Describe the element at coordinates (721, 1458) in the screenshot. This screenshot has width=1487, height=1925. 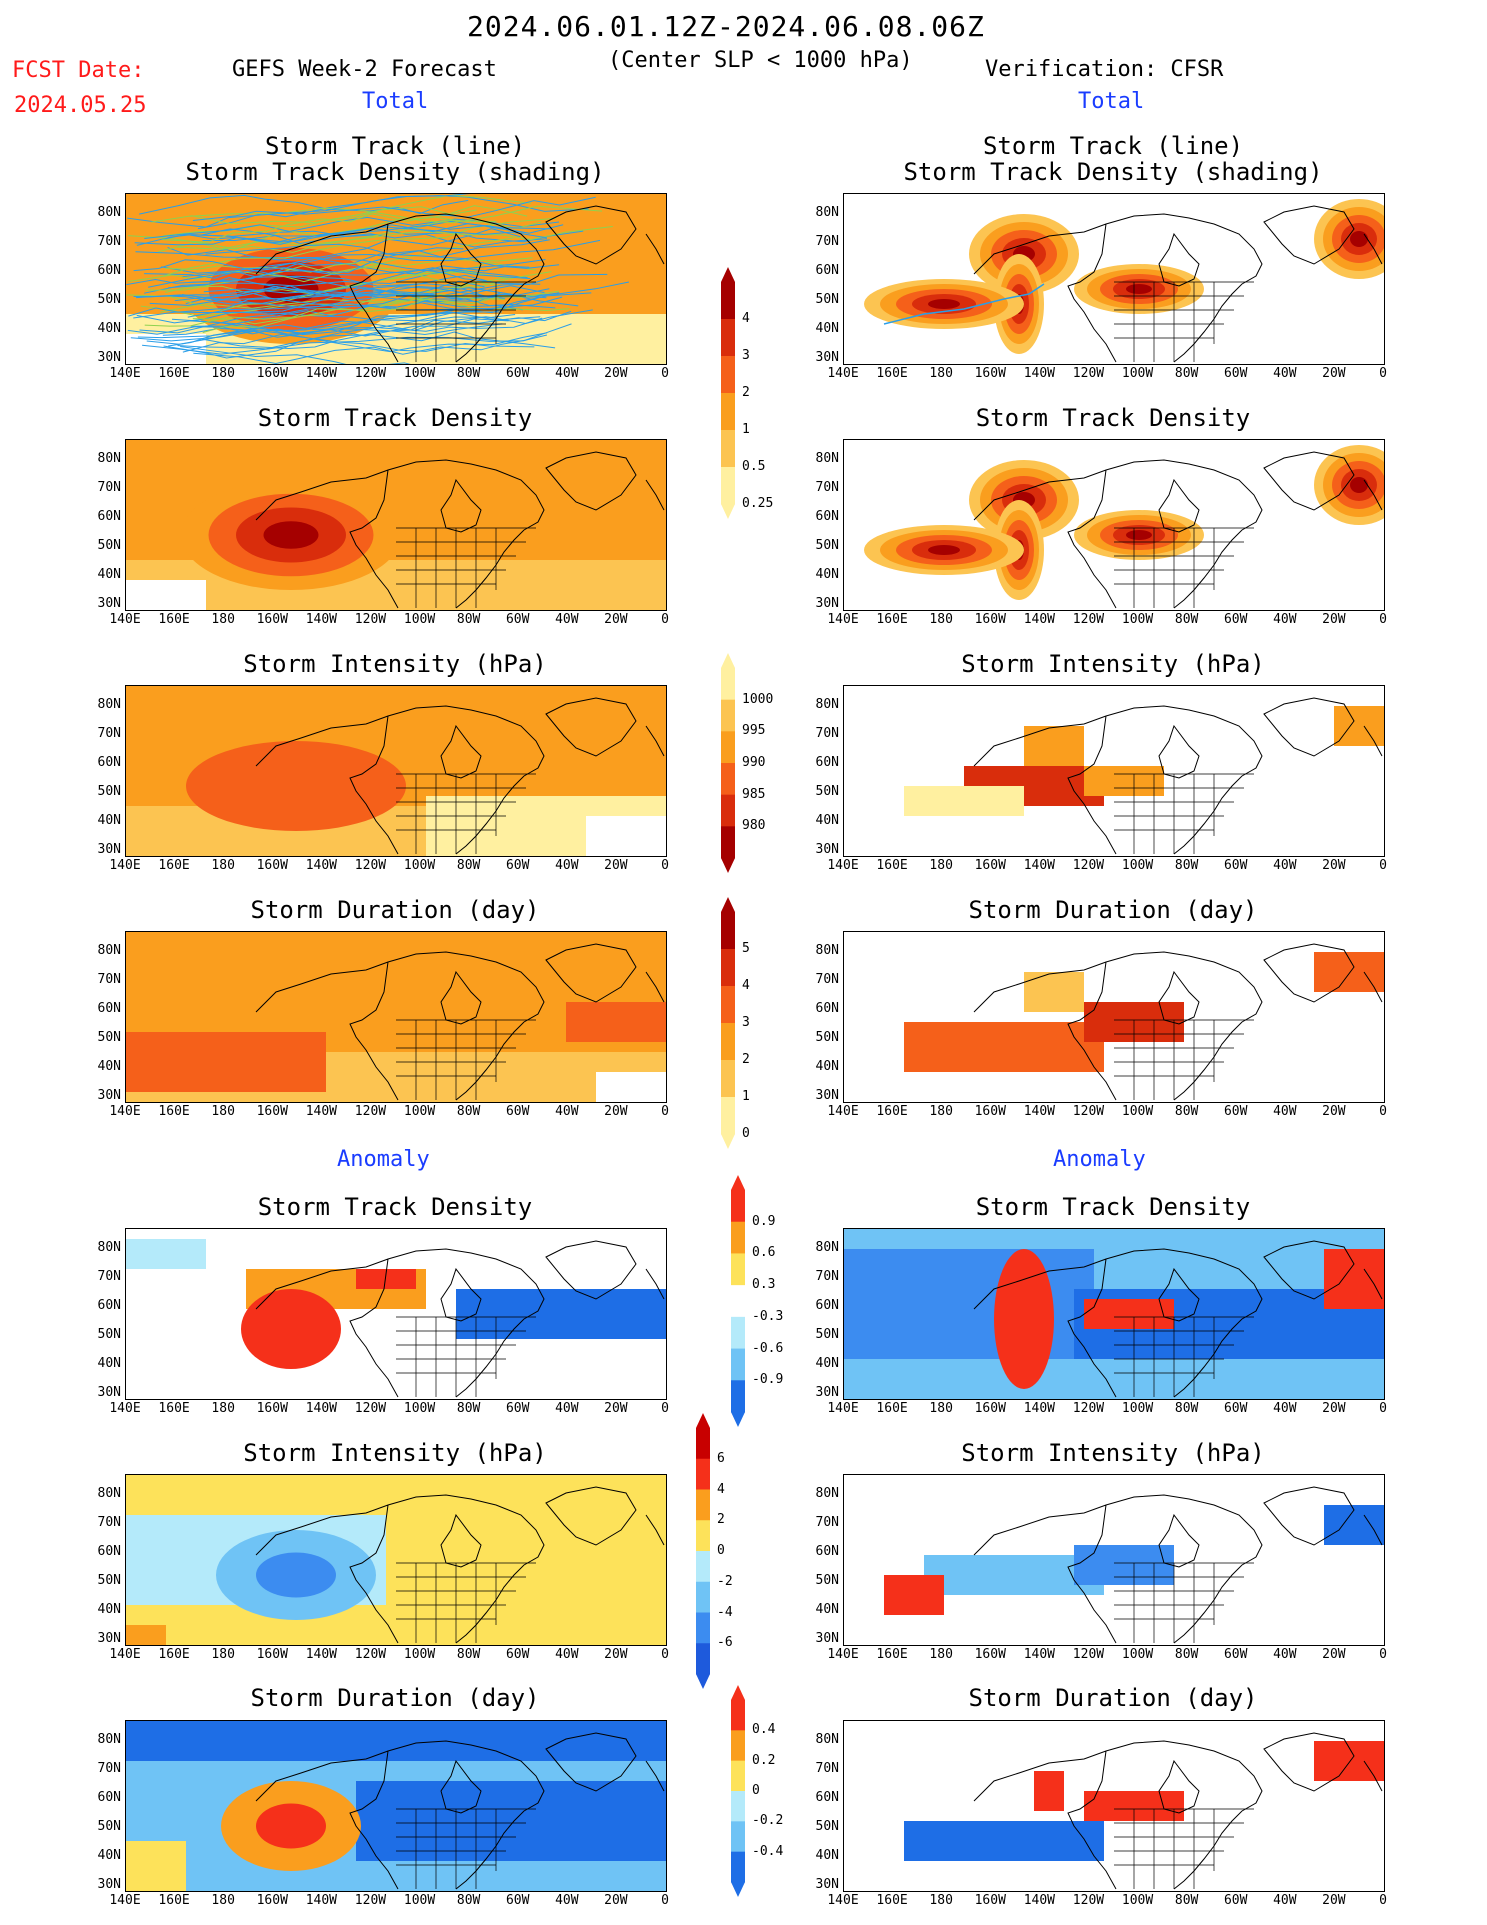
I see `colorbar-label: 6` at that location.